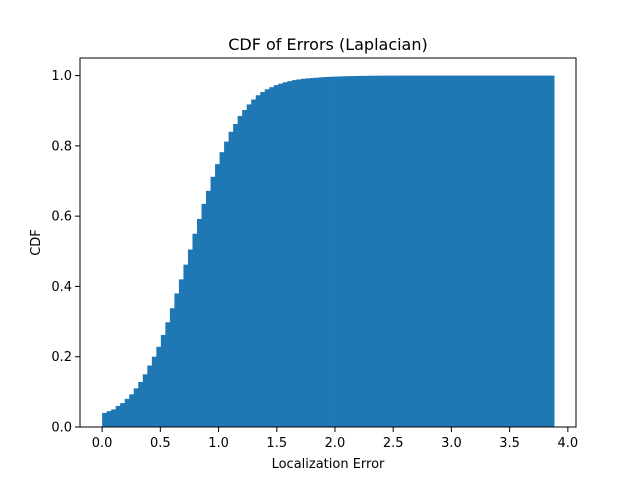 Image resolution: width=640 pixels, height=480 pixels. I want to click on x-tick-label: 0.0, so click(102, 443).